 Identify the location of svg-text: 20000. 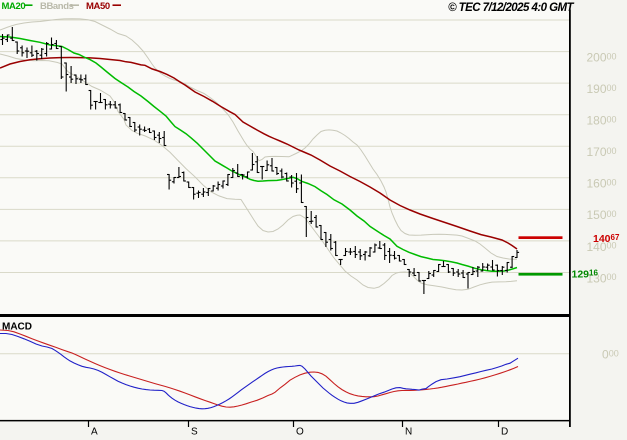
(602, 58).